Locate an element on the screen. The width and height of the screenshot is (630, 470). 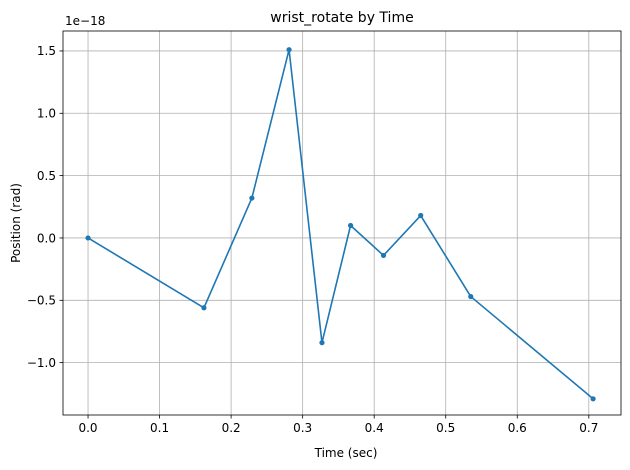
x-tick-label: 0.2 is located at coordinates (231, 428).